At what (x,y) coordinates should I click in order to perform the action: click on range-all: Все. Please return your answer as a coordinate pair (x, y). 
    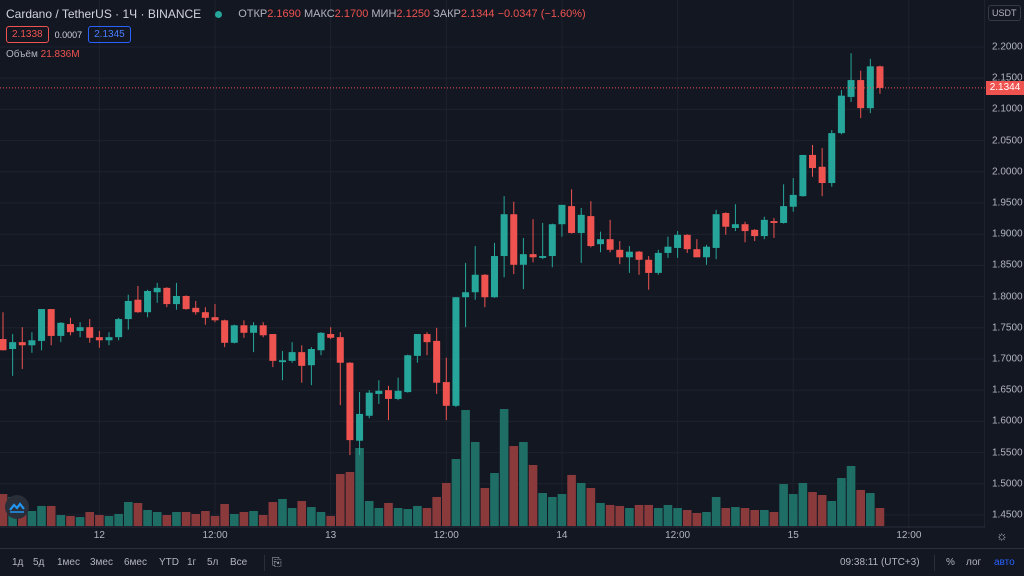
    Looking at the image, I should click on (239, 562).